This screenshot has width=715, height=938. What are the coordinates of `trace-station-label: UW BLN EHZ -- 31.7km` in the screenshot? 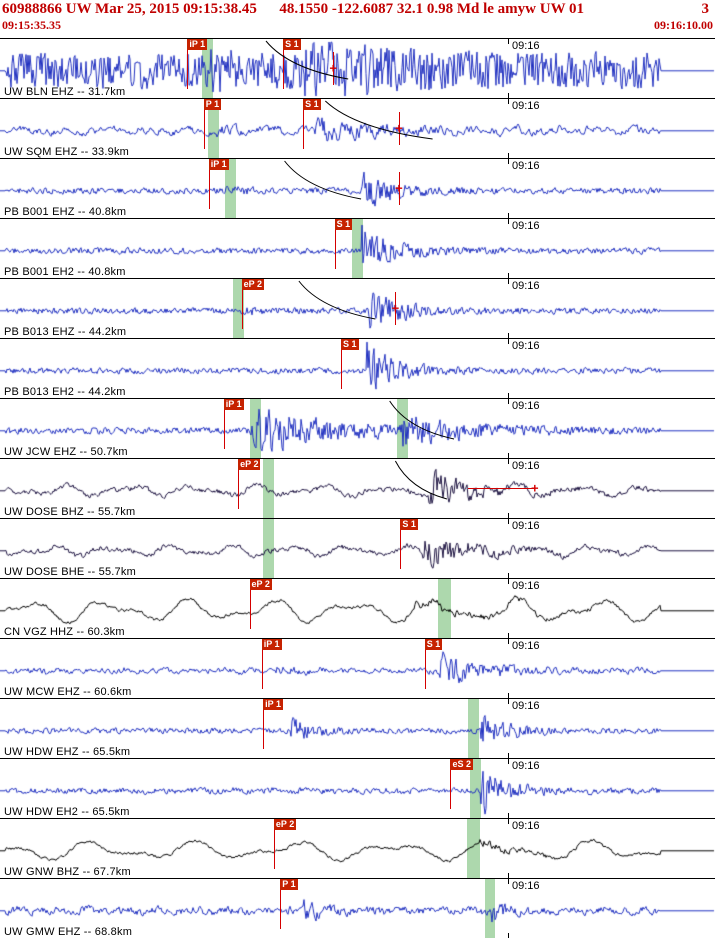 It's located at (65, 92).